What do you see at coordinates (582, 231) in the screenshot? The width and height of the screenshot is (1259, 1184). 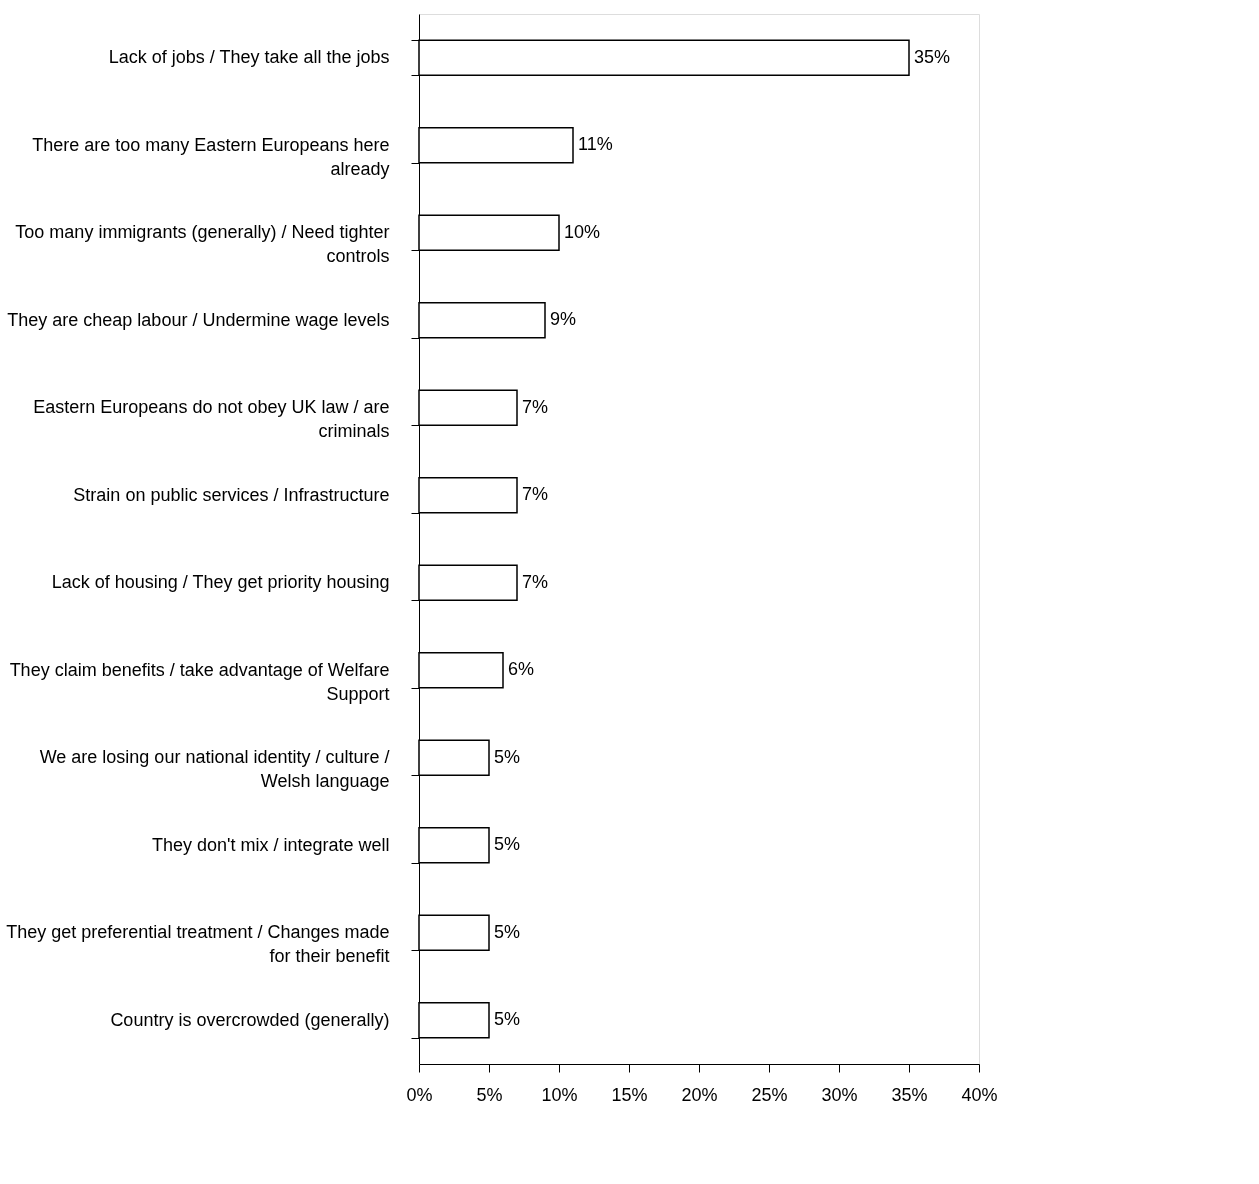 I see `data-label: 10%` at bounding box center [582, 231].